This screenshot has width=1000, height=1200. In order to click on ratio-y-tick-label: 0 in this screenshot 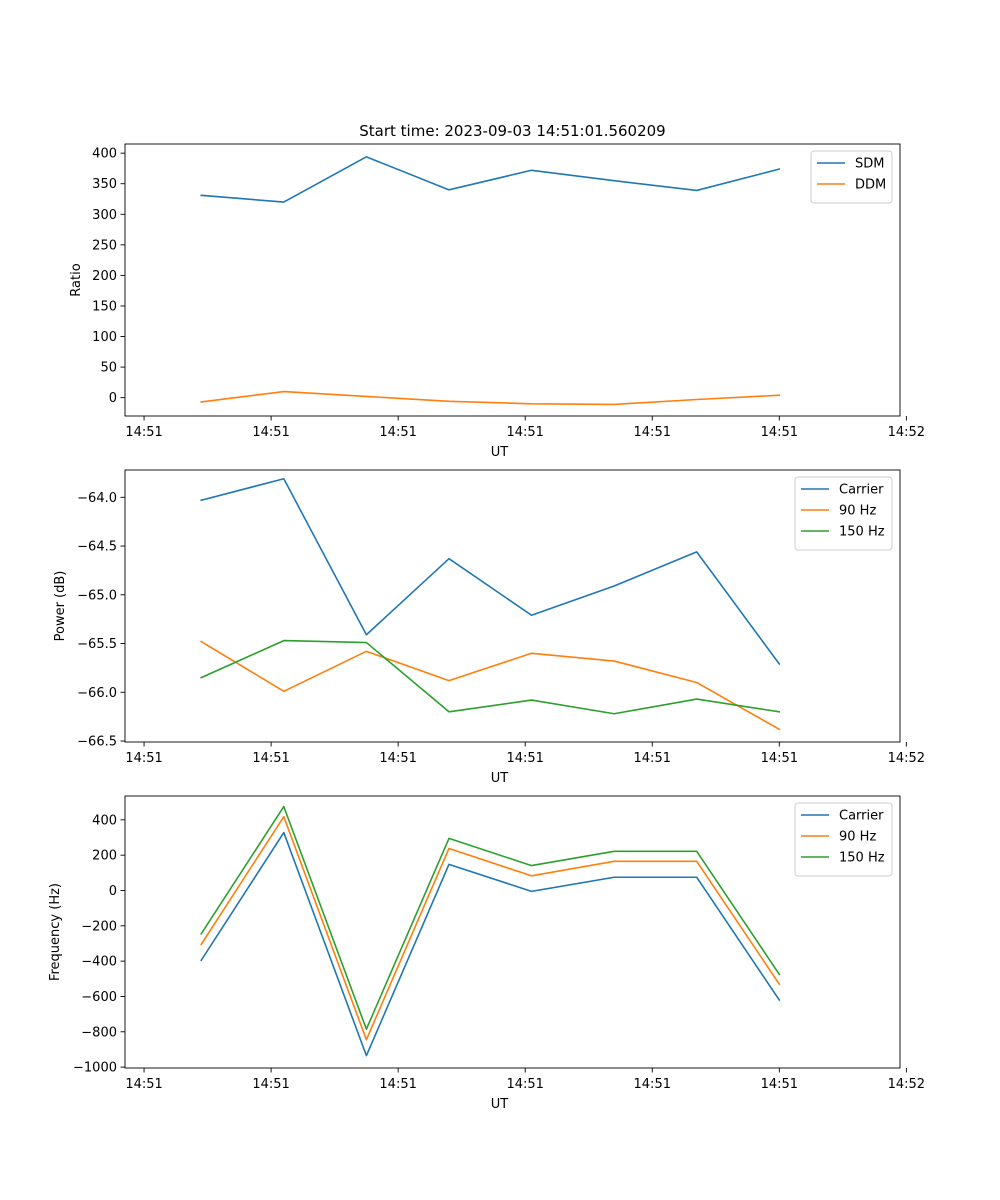, I will do `click(113, 398)`.